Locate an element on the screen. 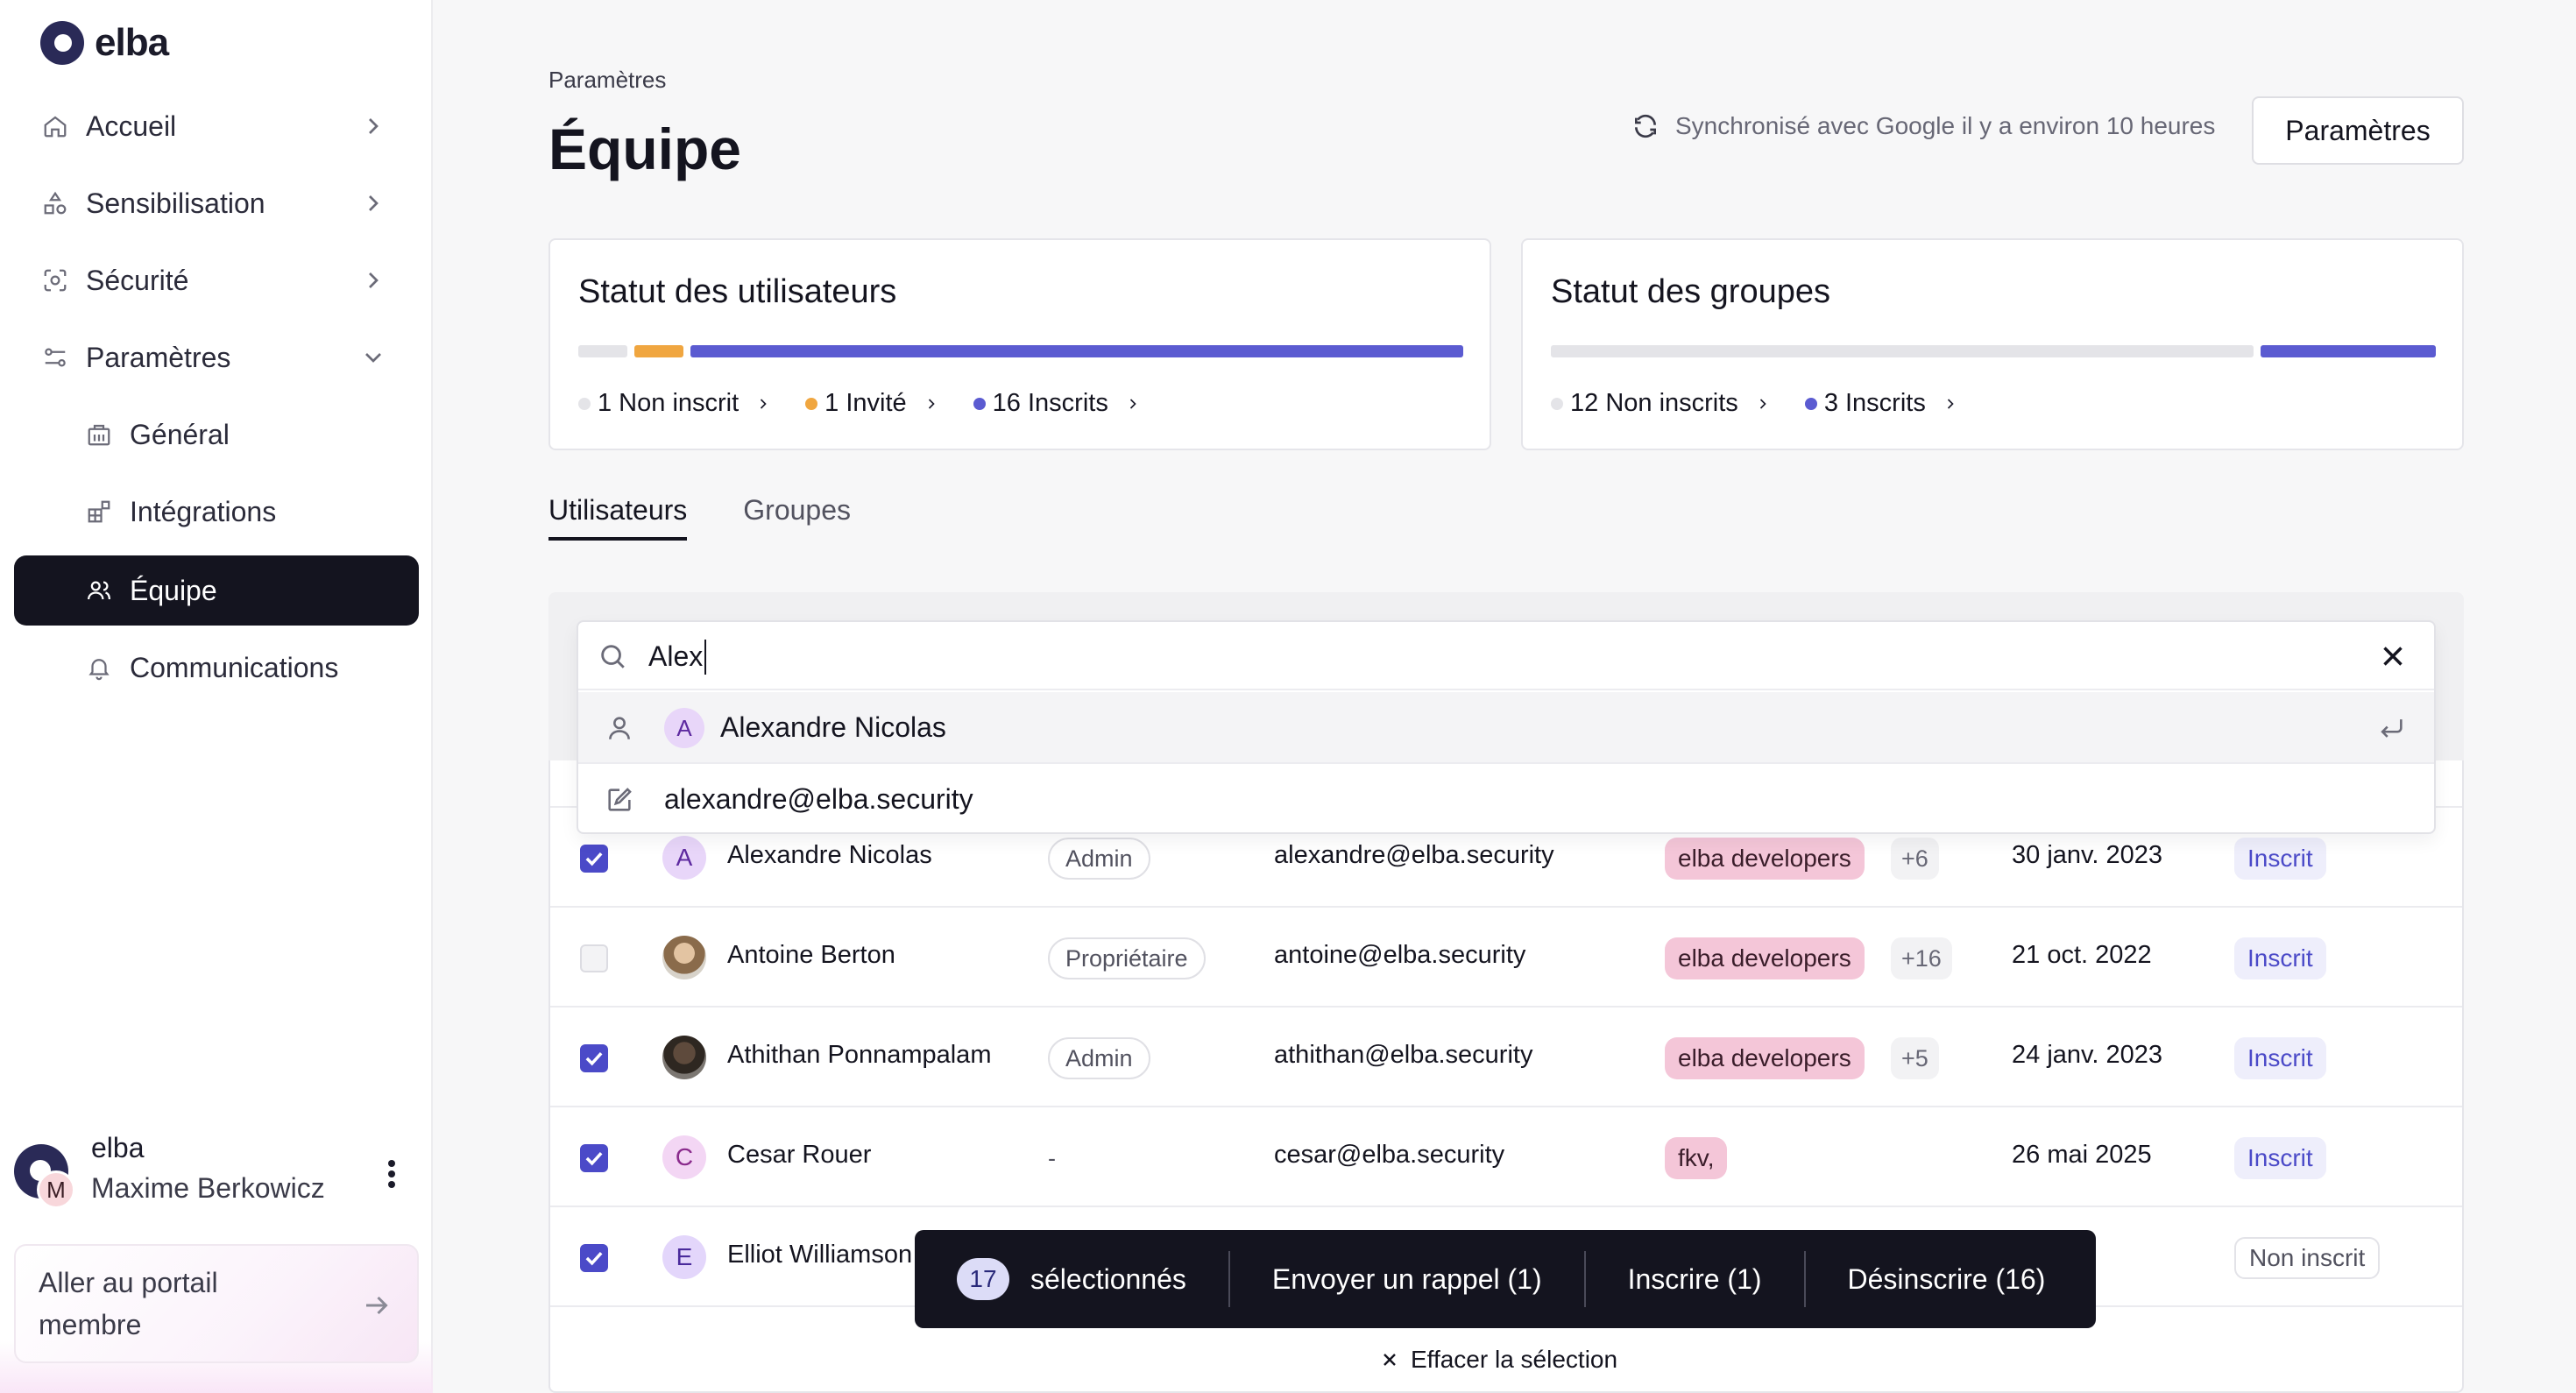 This screenshot has width=2576, height=1393. search-bar is located at coordinates (1506, 656).